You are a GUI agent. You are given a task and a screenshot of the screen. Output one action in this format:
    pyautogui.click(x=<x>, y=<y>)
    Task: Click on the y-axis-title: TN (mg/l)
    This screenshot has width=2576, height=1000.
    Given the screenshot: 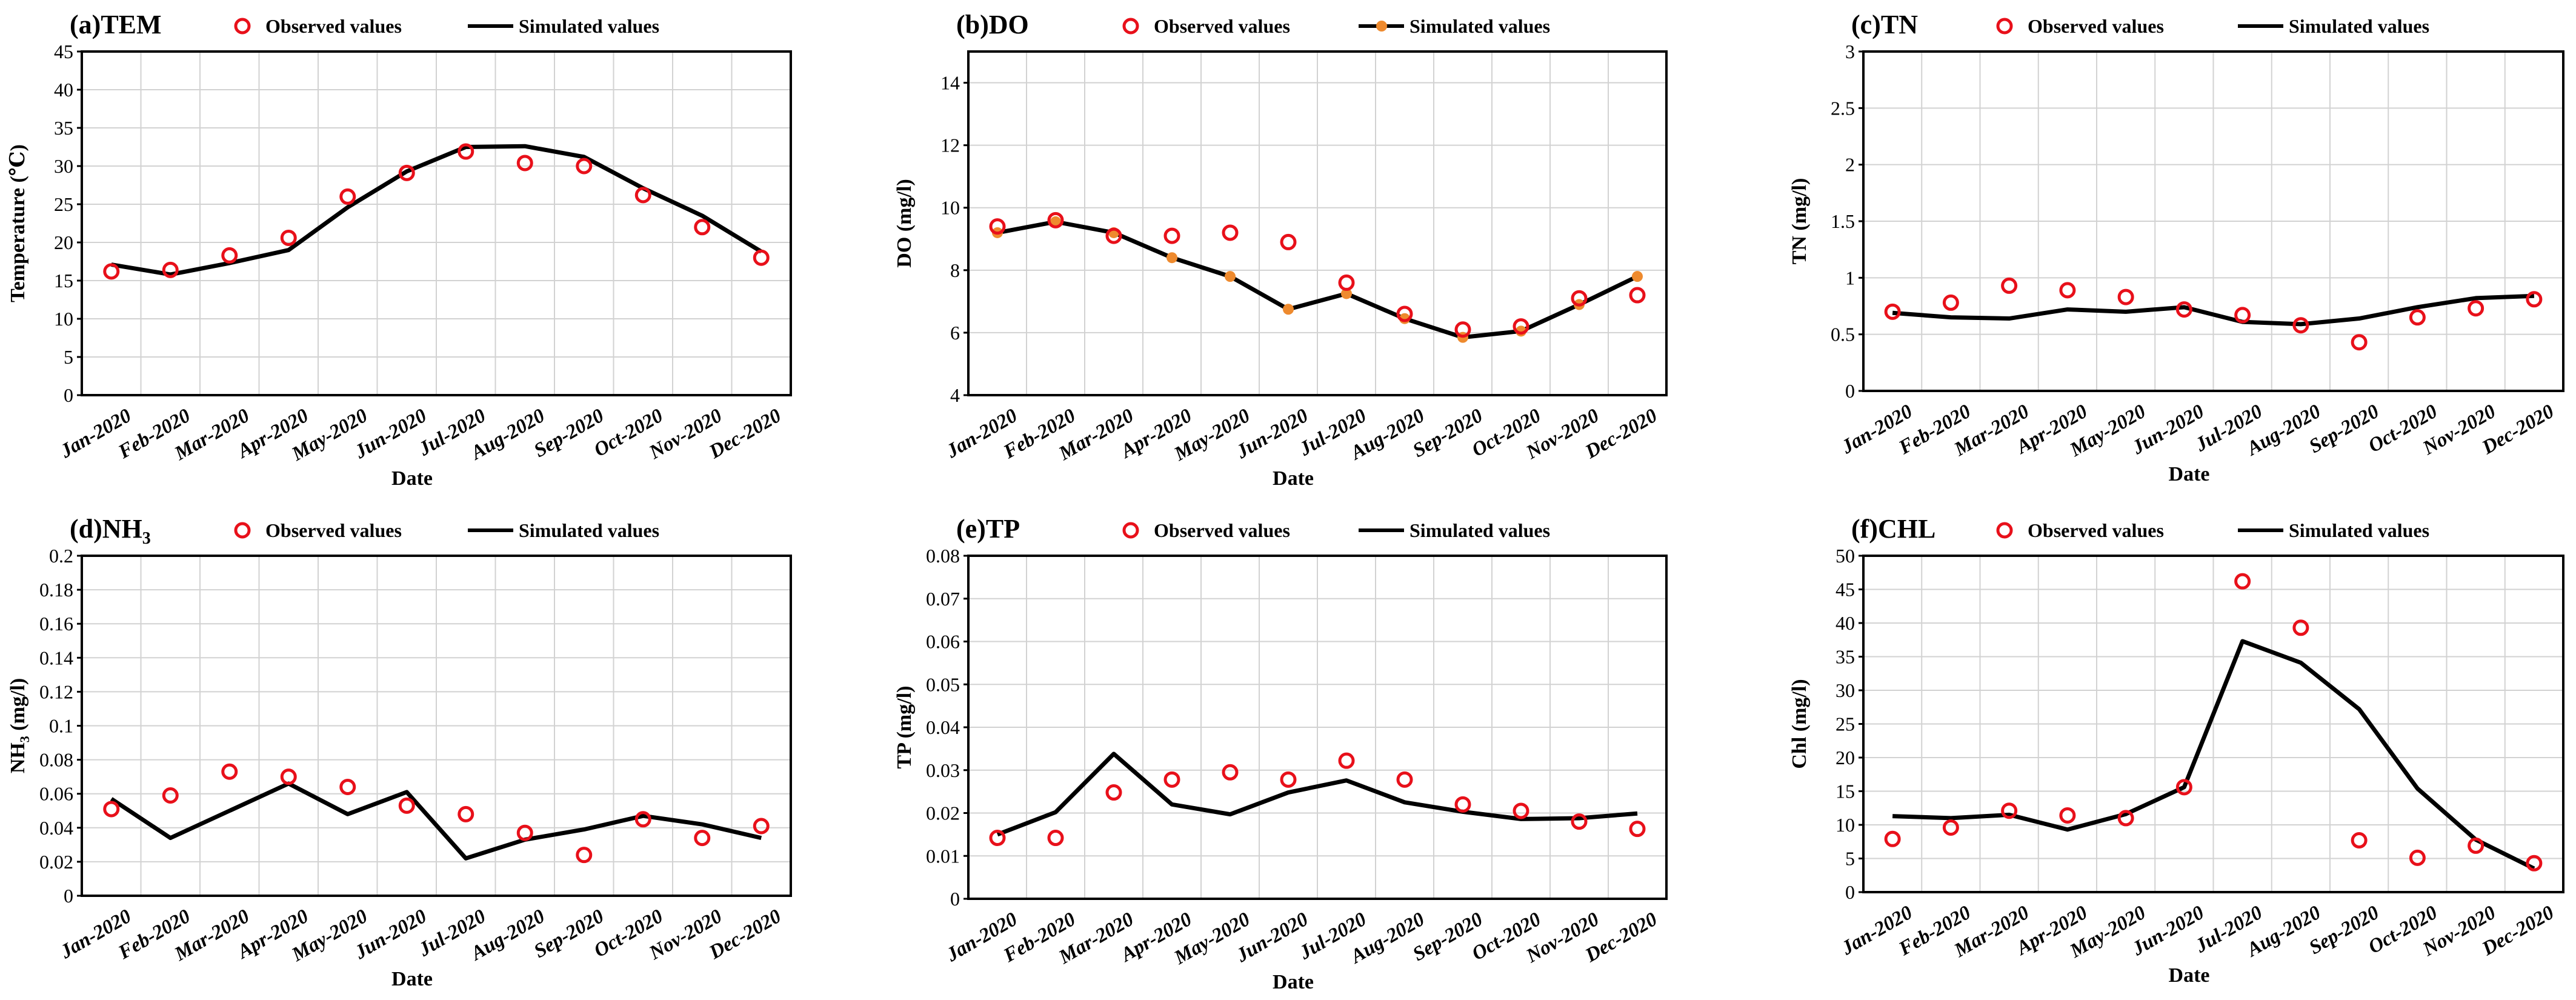 What is the action you would take?
    pyautogui.click(x=1799, y=221)
    